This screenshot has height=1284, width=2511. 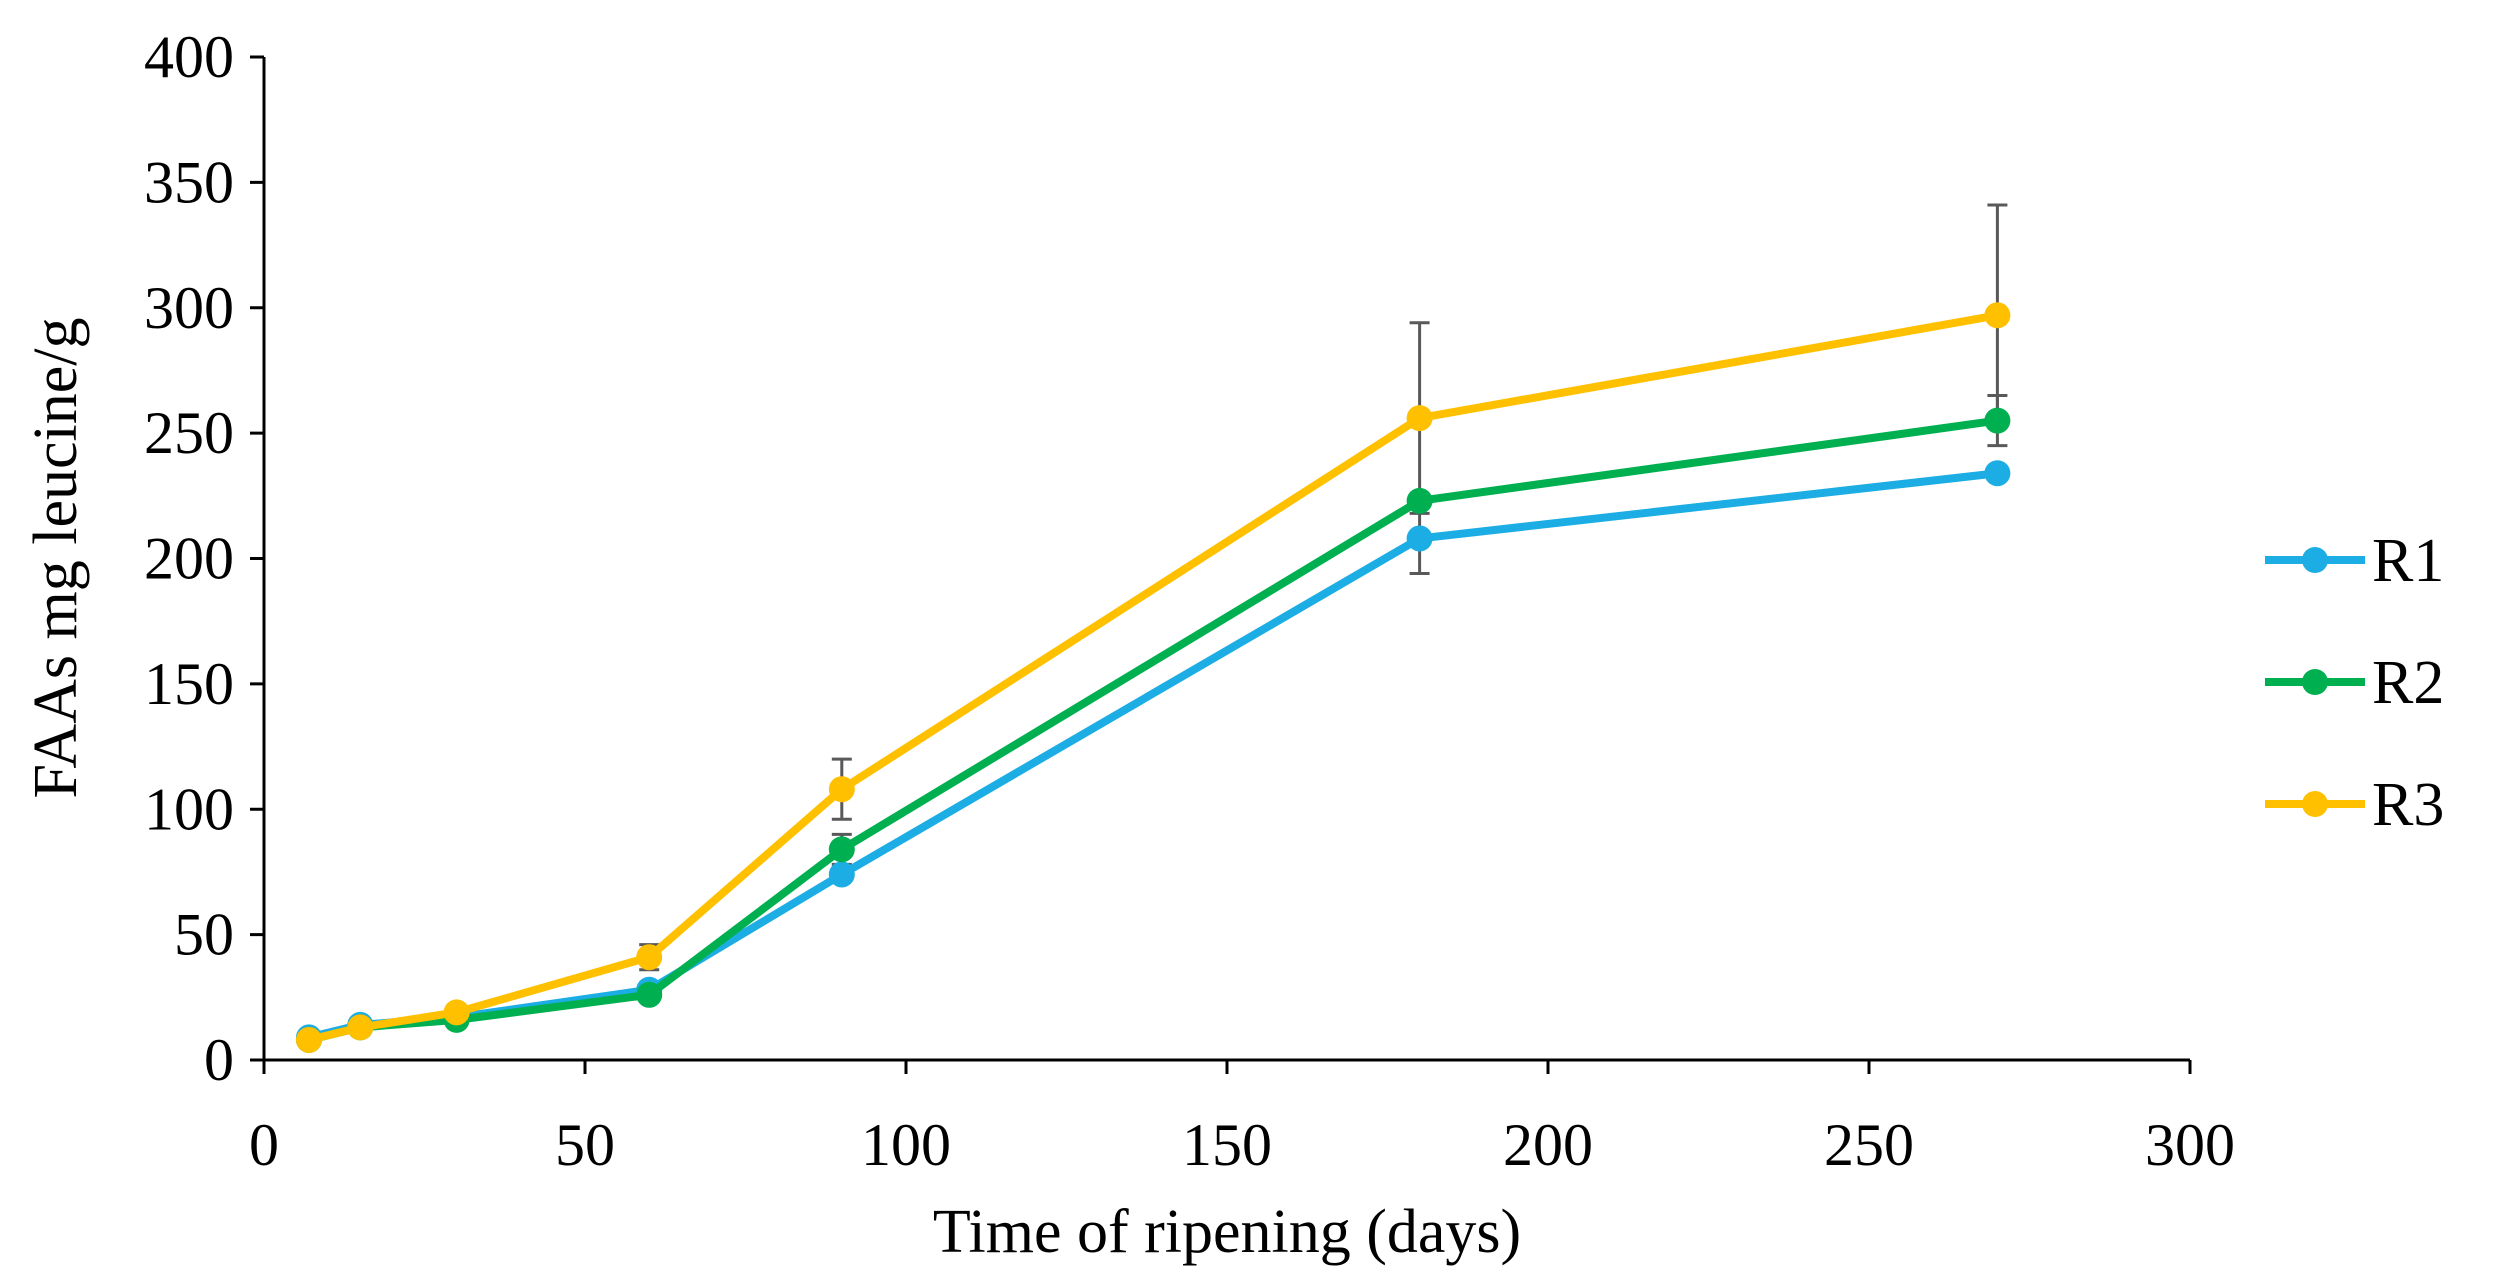 I want to click on y-tick-label: 0, so click(x=219, y=1060).